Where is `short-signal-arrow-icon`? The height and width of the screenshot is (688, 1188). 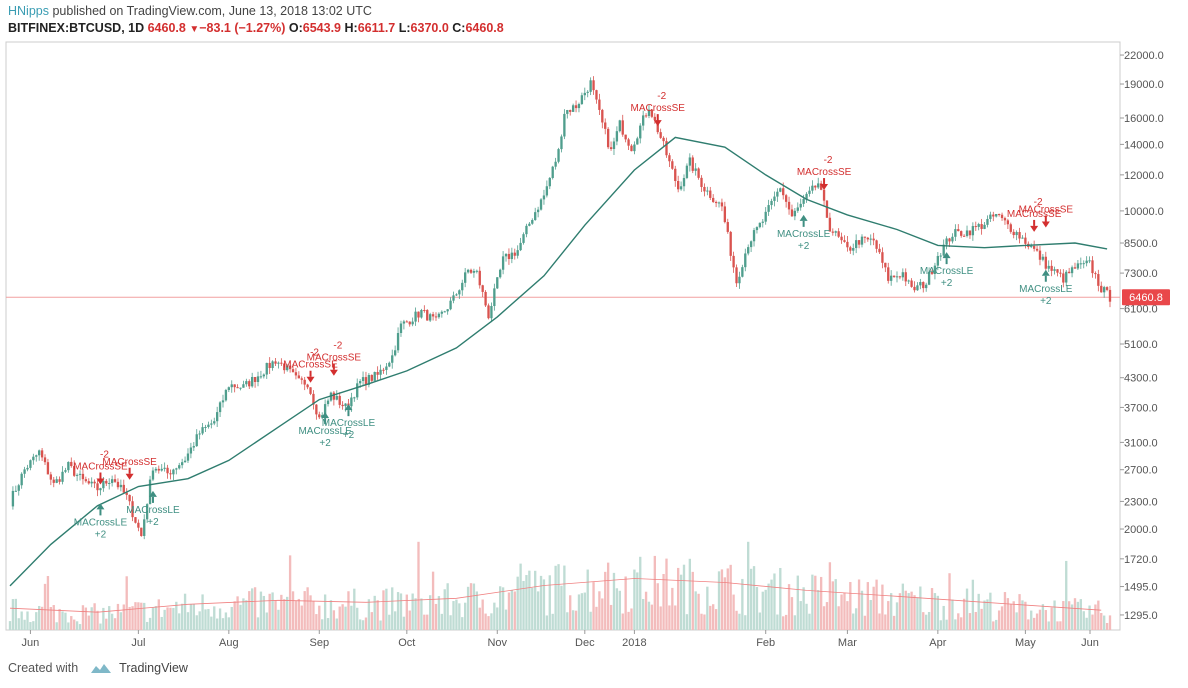
short-signal-arrow-icon is located at coordinates (333, 372).